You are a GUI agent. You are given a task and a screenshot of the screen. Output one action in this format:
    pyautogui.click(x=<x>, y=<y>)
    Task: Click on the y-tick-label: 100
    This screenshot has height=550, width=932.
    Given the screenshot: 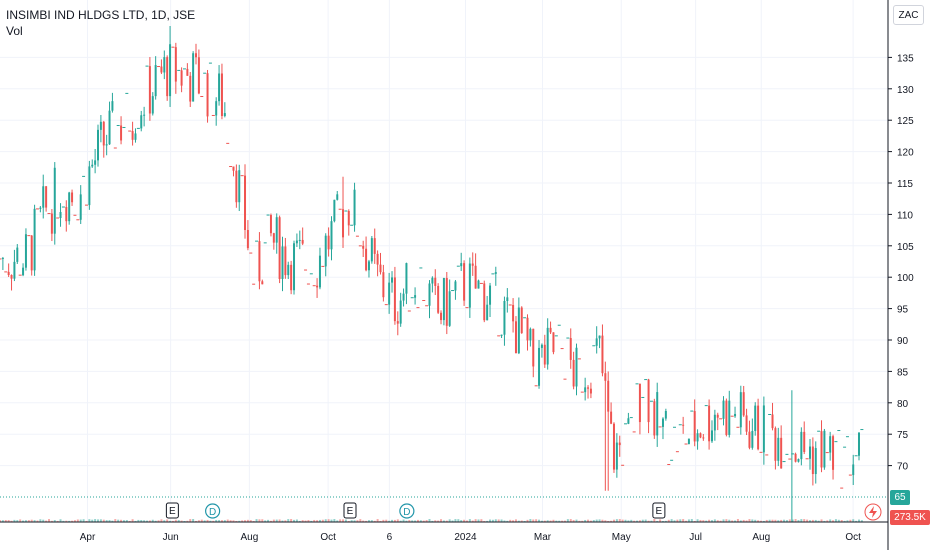 What is the action you would take?
    pyautogui.click(x=905, y=278)
    